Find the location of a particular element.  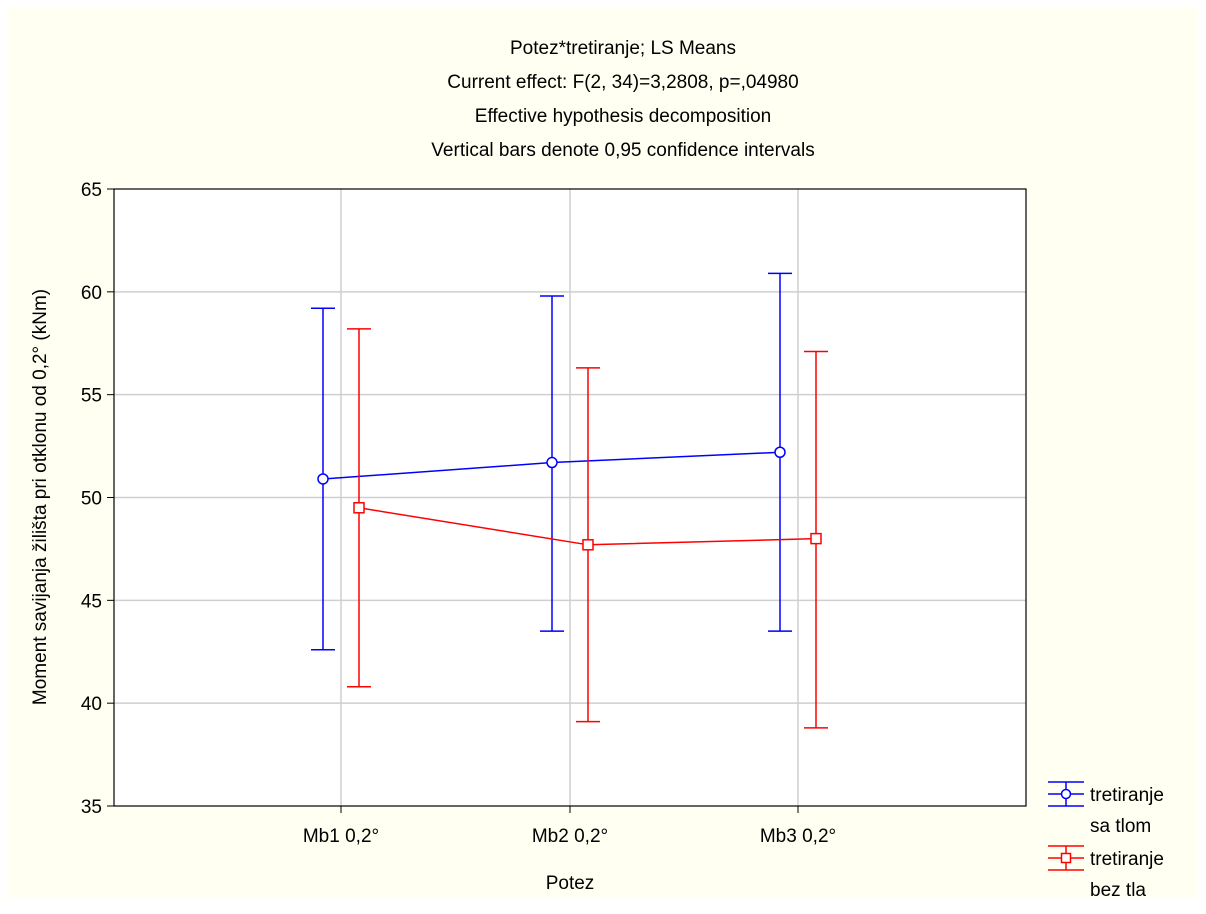

title-line-3: Effective hypothesis decomposition is located at coordinates (623, 116).